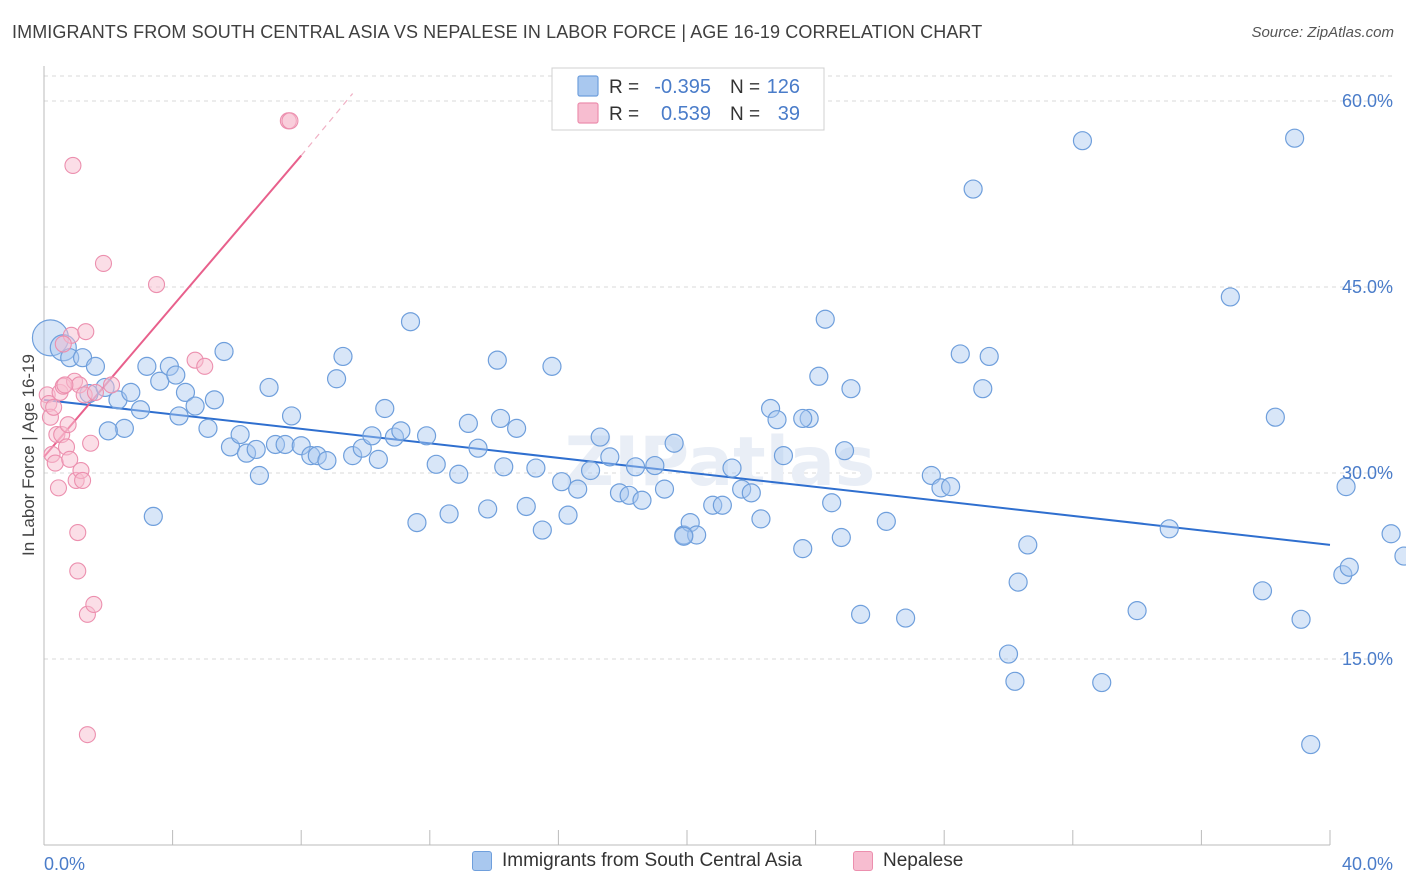  What do you see at coordinates (682, 87) in the screenshot?
I see `stats-r-value-0: -0.395` at bounding box center [682, 87].